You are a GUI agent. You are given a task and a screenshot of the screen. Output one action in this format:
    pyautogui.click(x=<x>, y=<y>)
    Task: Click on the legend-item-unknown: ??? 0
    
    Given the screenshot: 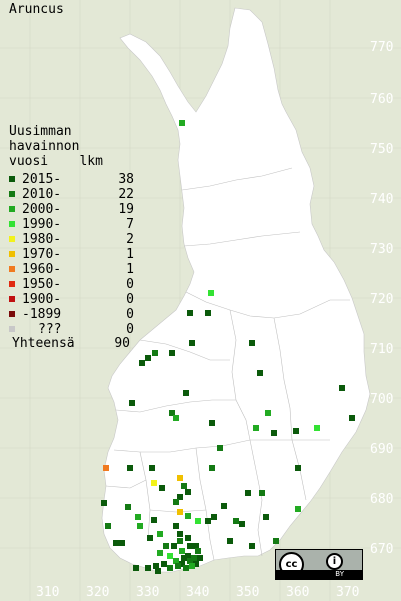 What is the action you would take?
    pyautogui.click(x=71, y=329)
    